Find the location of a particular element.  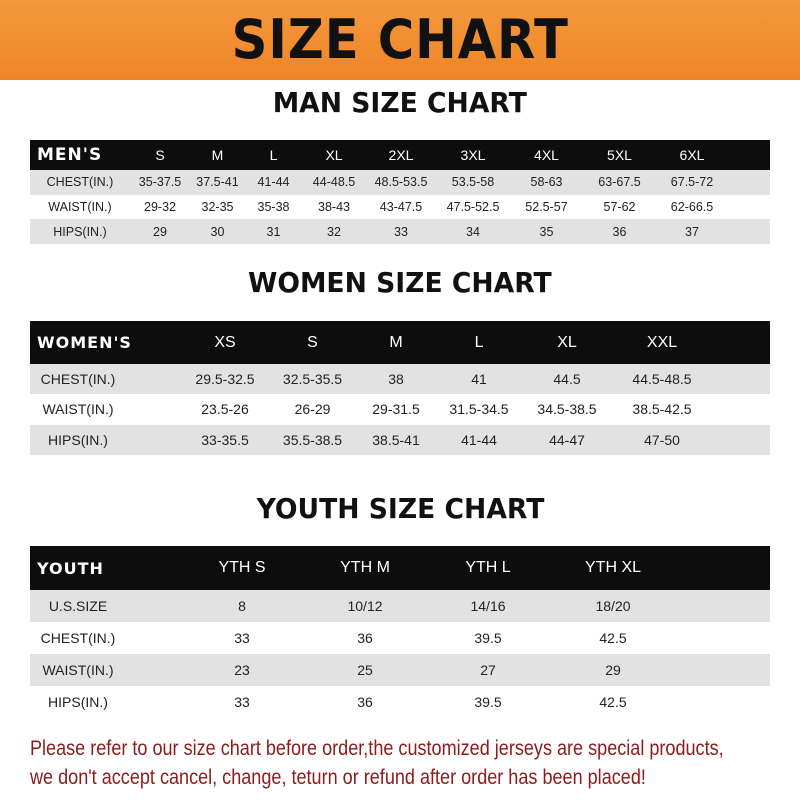

measurement-cell: 38-43 is located at coordinates (334, 207).